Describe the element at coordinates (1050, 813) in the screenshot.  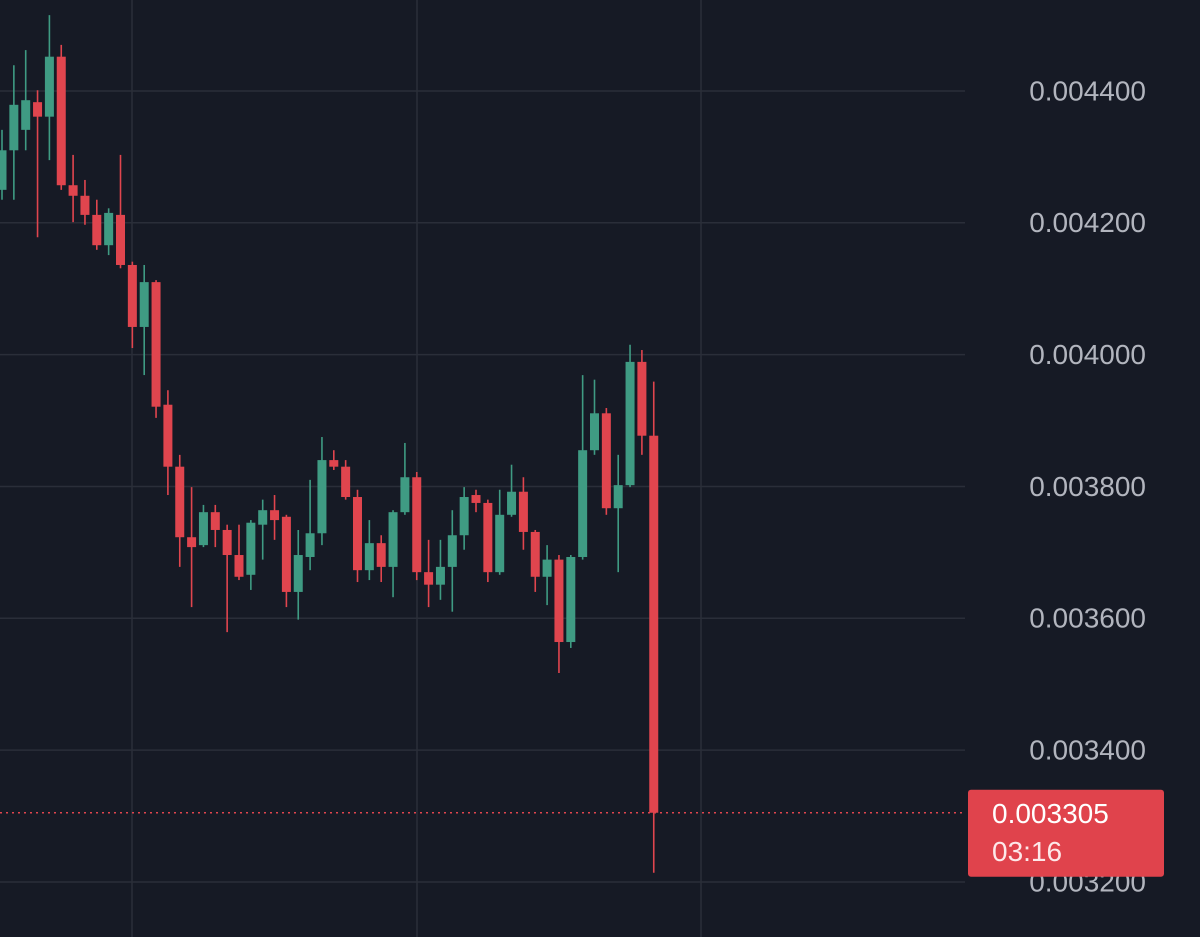
I see `last-price-label: 0.003305` at that location.